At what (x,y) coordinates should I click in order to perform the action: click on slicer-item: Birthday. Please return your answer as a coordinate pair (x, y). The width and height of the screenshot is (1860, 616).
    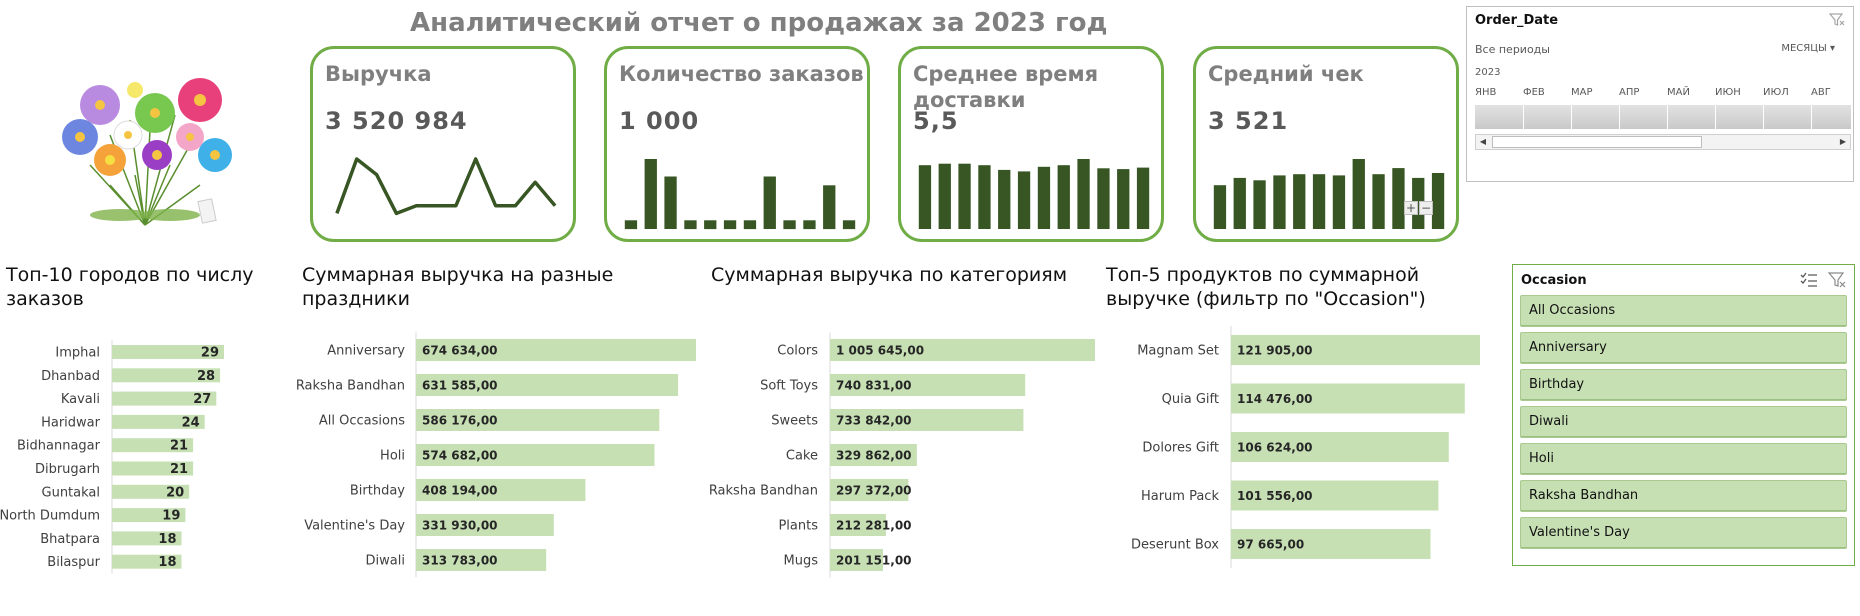
    Looking at the image, I should click on (1683, 385).